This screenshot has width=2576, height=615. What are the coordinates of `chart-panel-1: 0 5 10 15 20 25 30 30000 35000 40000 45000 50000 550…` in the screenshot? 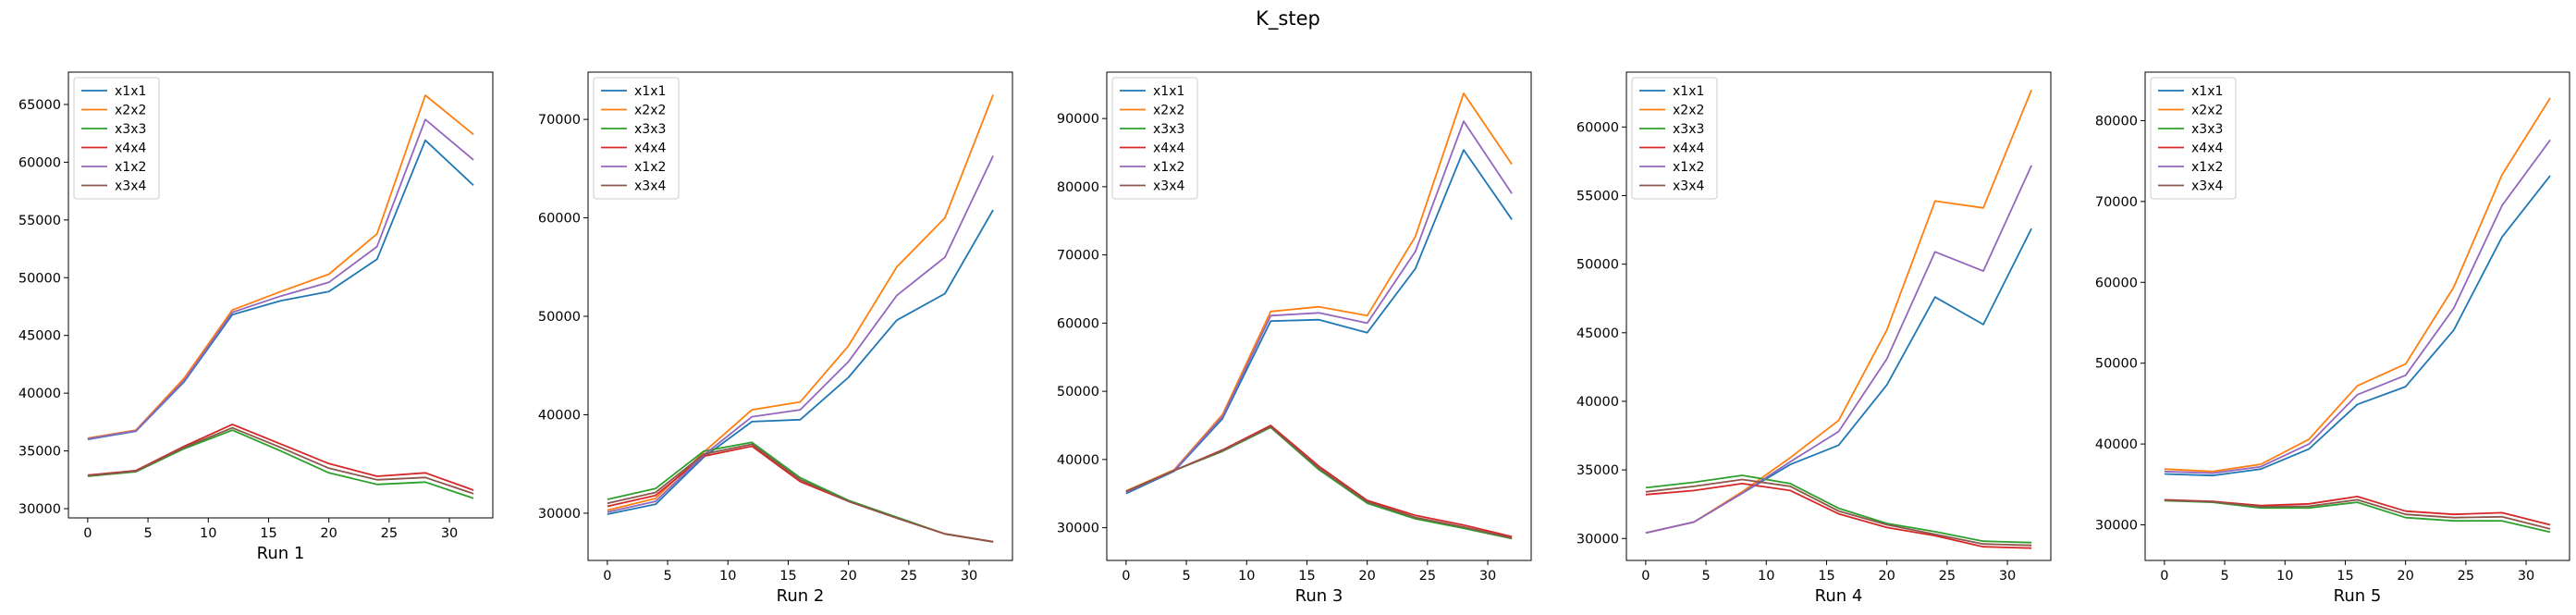 It's located at (256, 317).